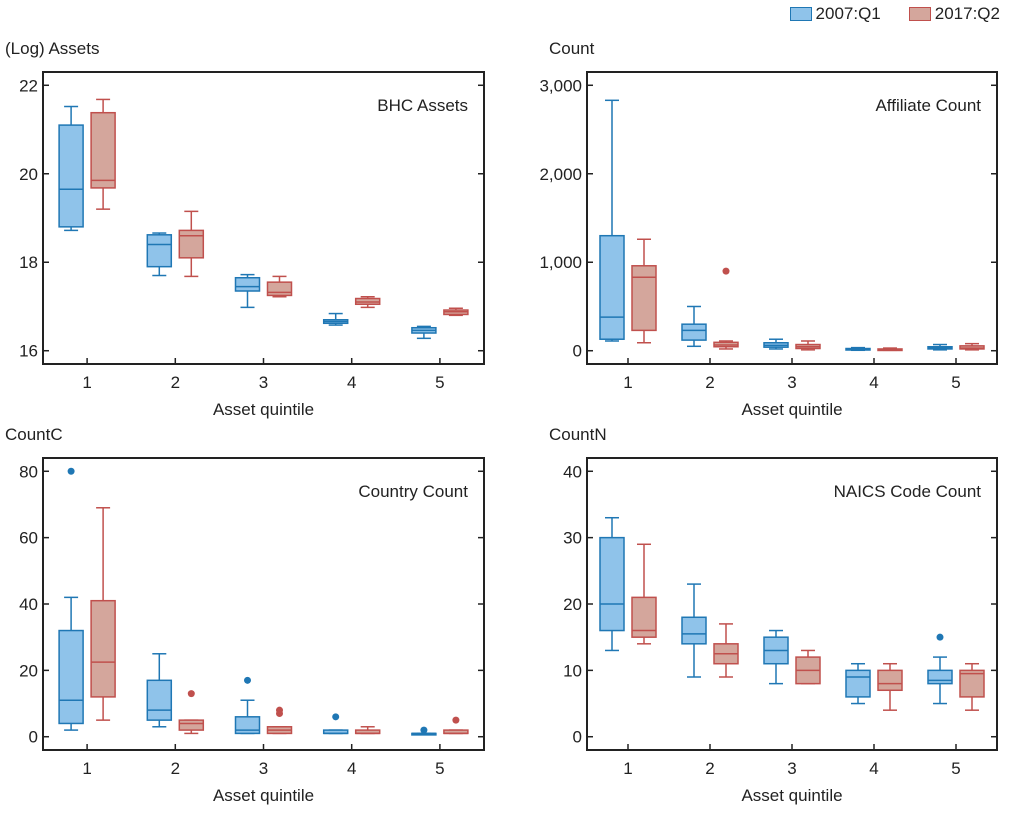 The height and width of the screenshot is (813, 1014). Describe the element at coordinates (263, 768) in the screenshot. I see `panel-3-xtick-label: 3` at that location.